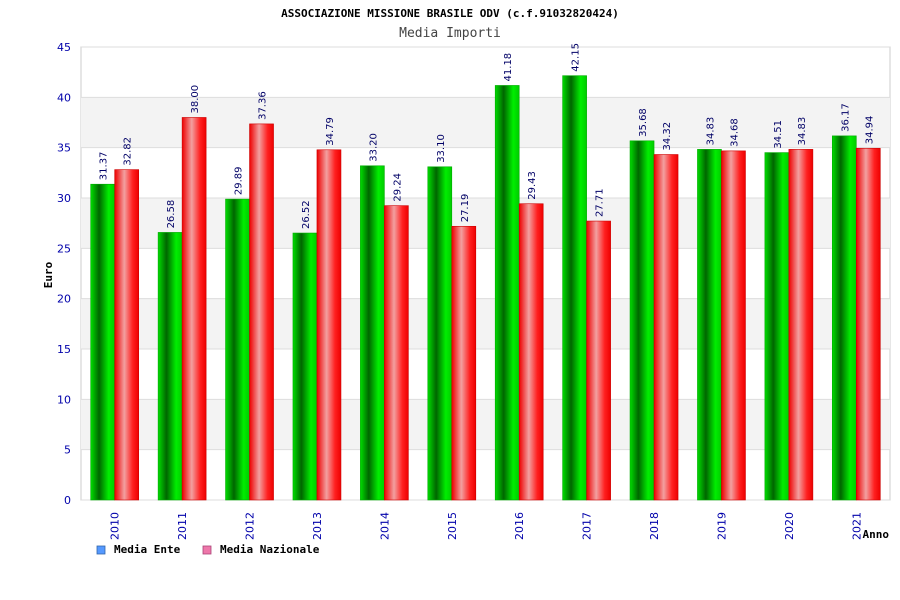  What do you see at coordinates (789, 526) in the screenshot?
I see `x-tick-label: 2020` at bounding box center [789, 526].